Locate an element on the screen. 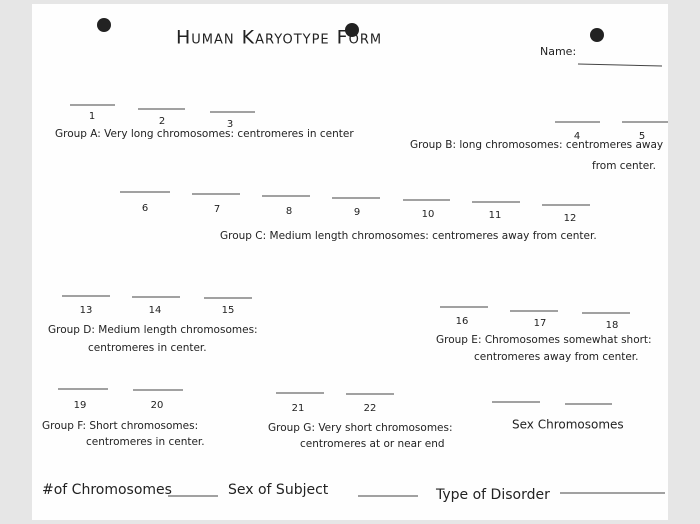  chromosome-number: 6 is located at coordinates (145, 208).